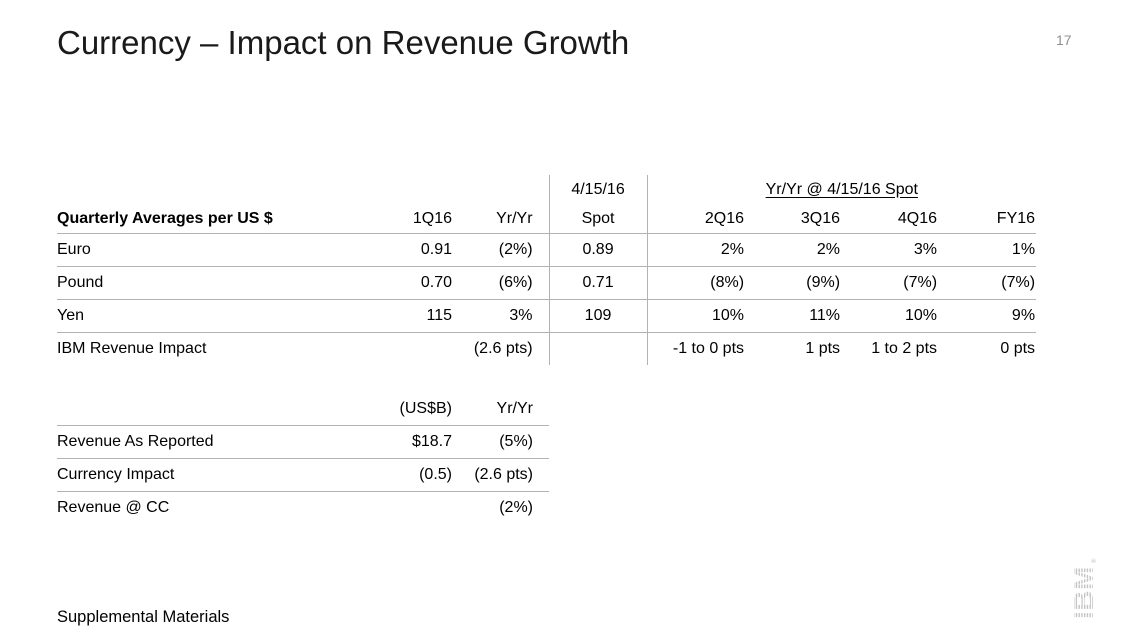 The image size is (1129, 635). I want to click on table-row-revenue-at-cc: Revenue @ CC (2%), so click(303, 508).